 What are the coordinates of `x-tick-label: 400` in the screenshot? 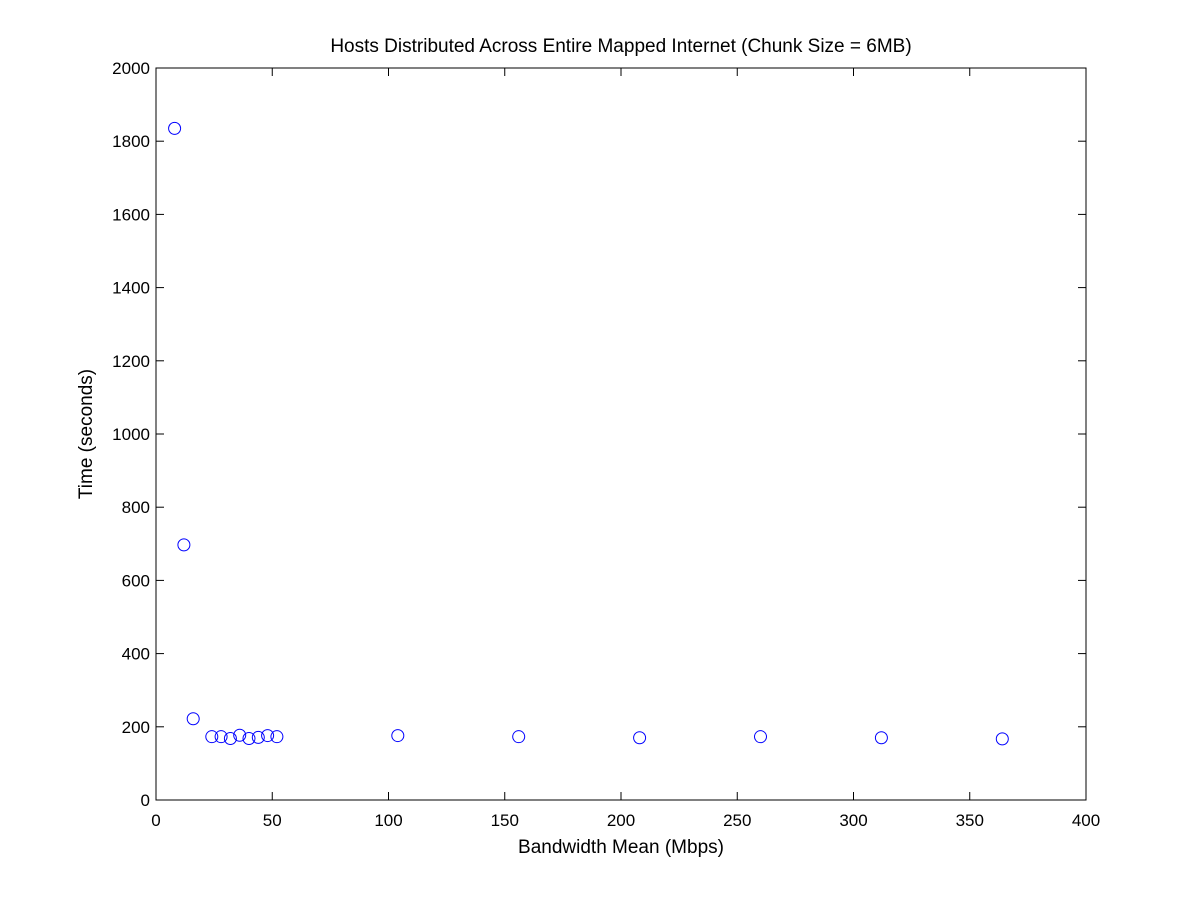 It's located at (1086, 820).